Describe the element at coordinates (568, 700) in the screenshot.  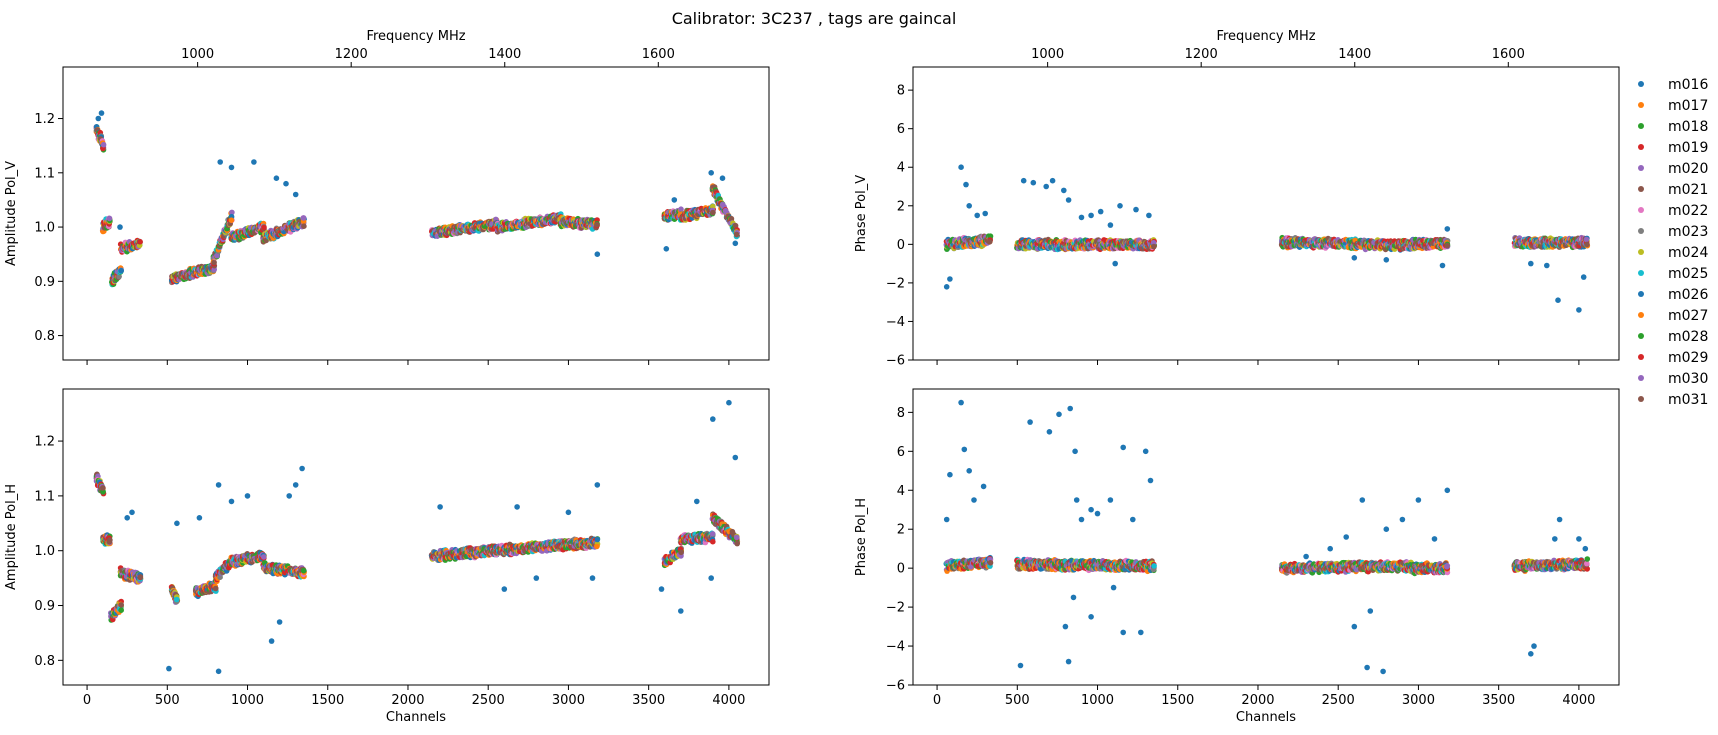
I see `x-tick-label: 3000` at that location.